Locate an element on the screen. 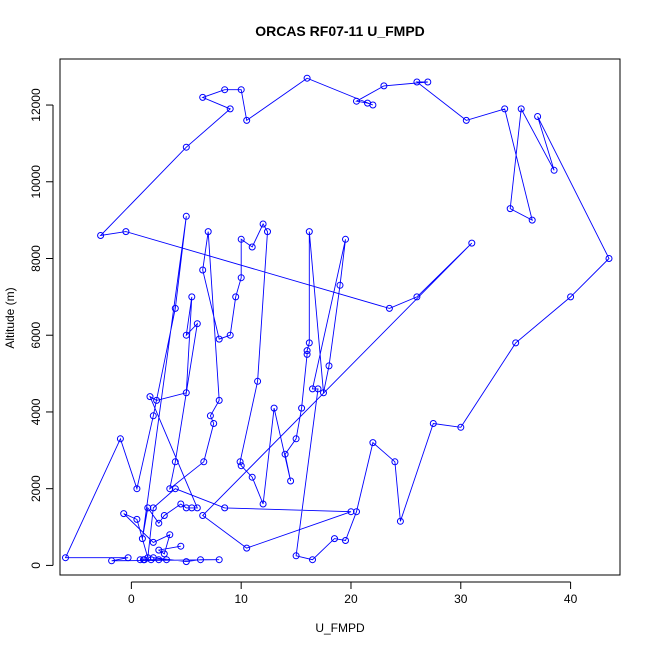 The width and height of the screenshot is (650, 650). y-axis: 0 2000 4000 6000 8000 10000 12000 is located at coordinates (41, 328).